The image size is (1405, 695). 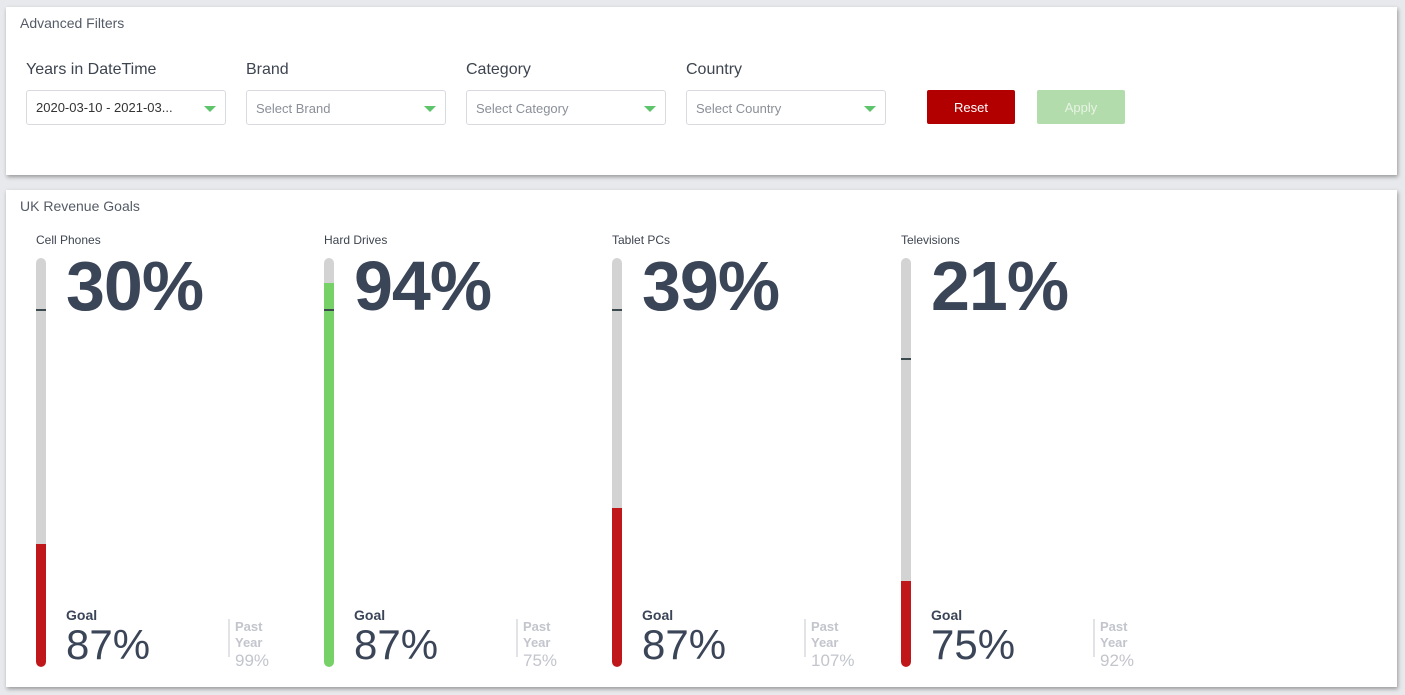 I want to click on past-year: Past Year 107%, so click(x=836, y=644).